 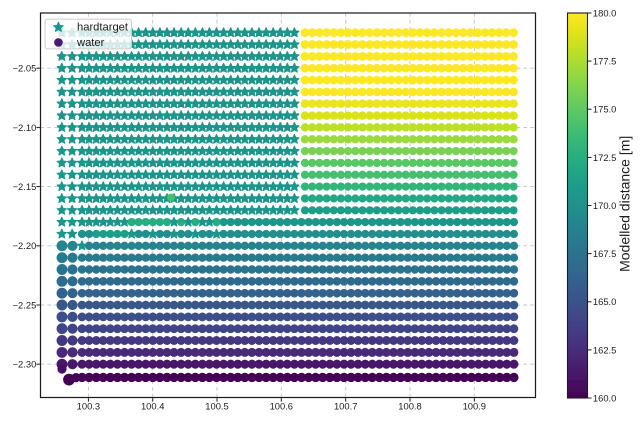 I want to click on svg-text: 175.0, so click(x=604, y=109).